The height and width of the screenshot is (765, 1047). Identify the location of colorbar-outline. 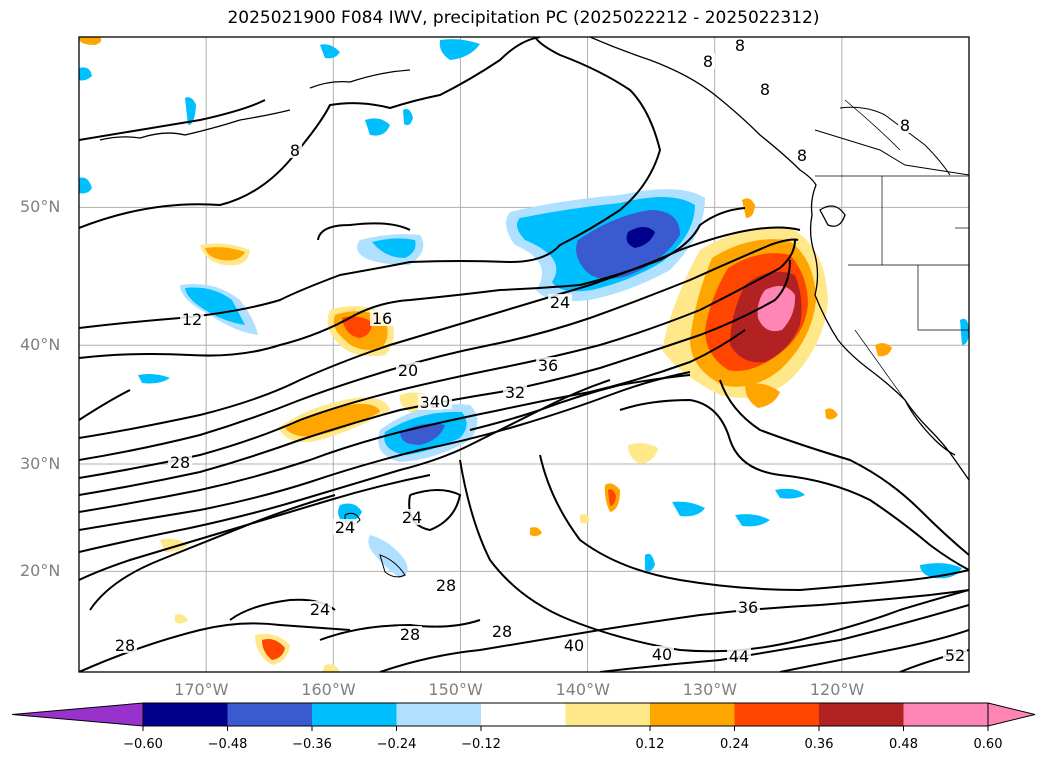
(565, 714).